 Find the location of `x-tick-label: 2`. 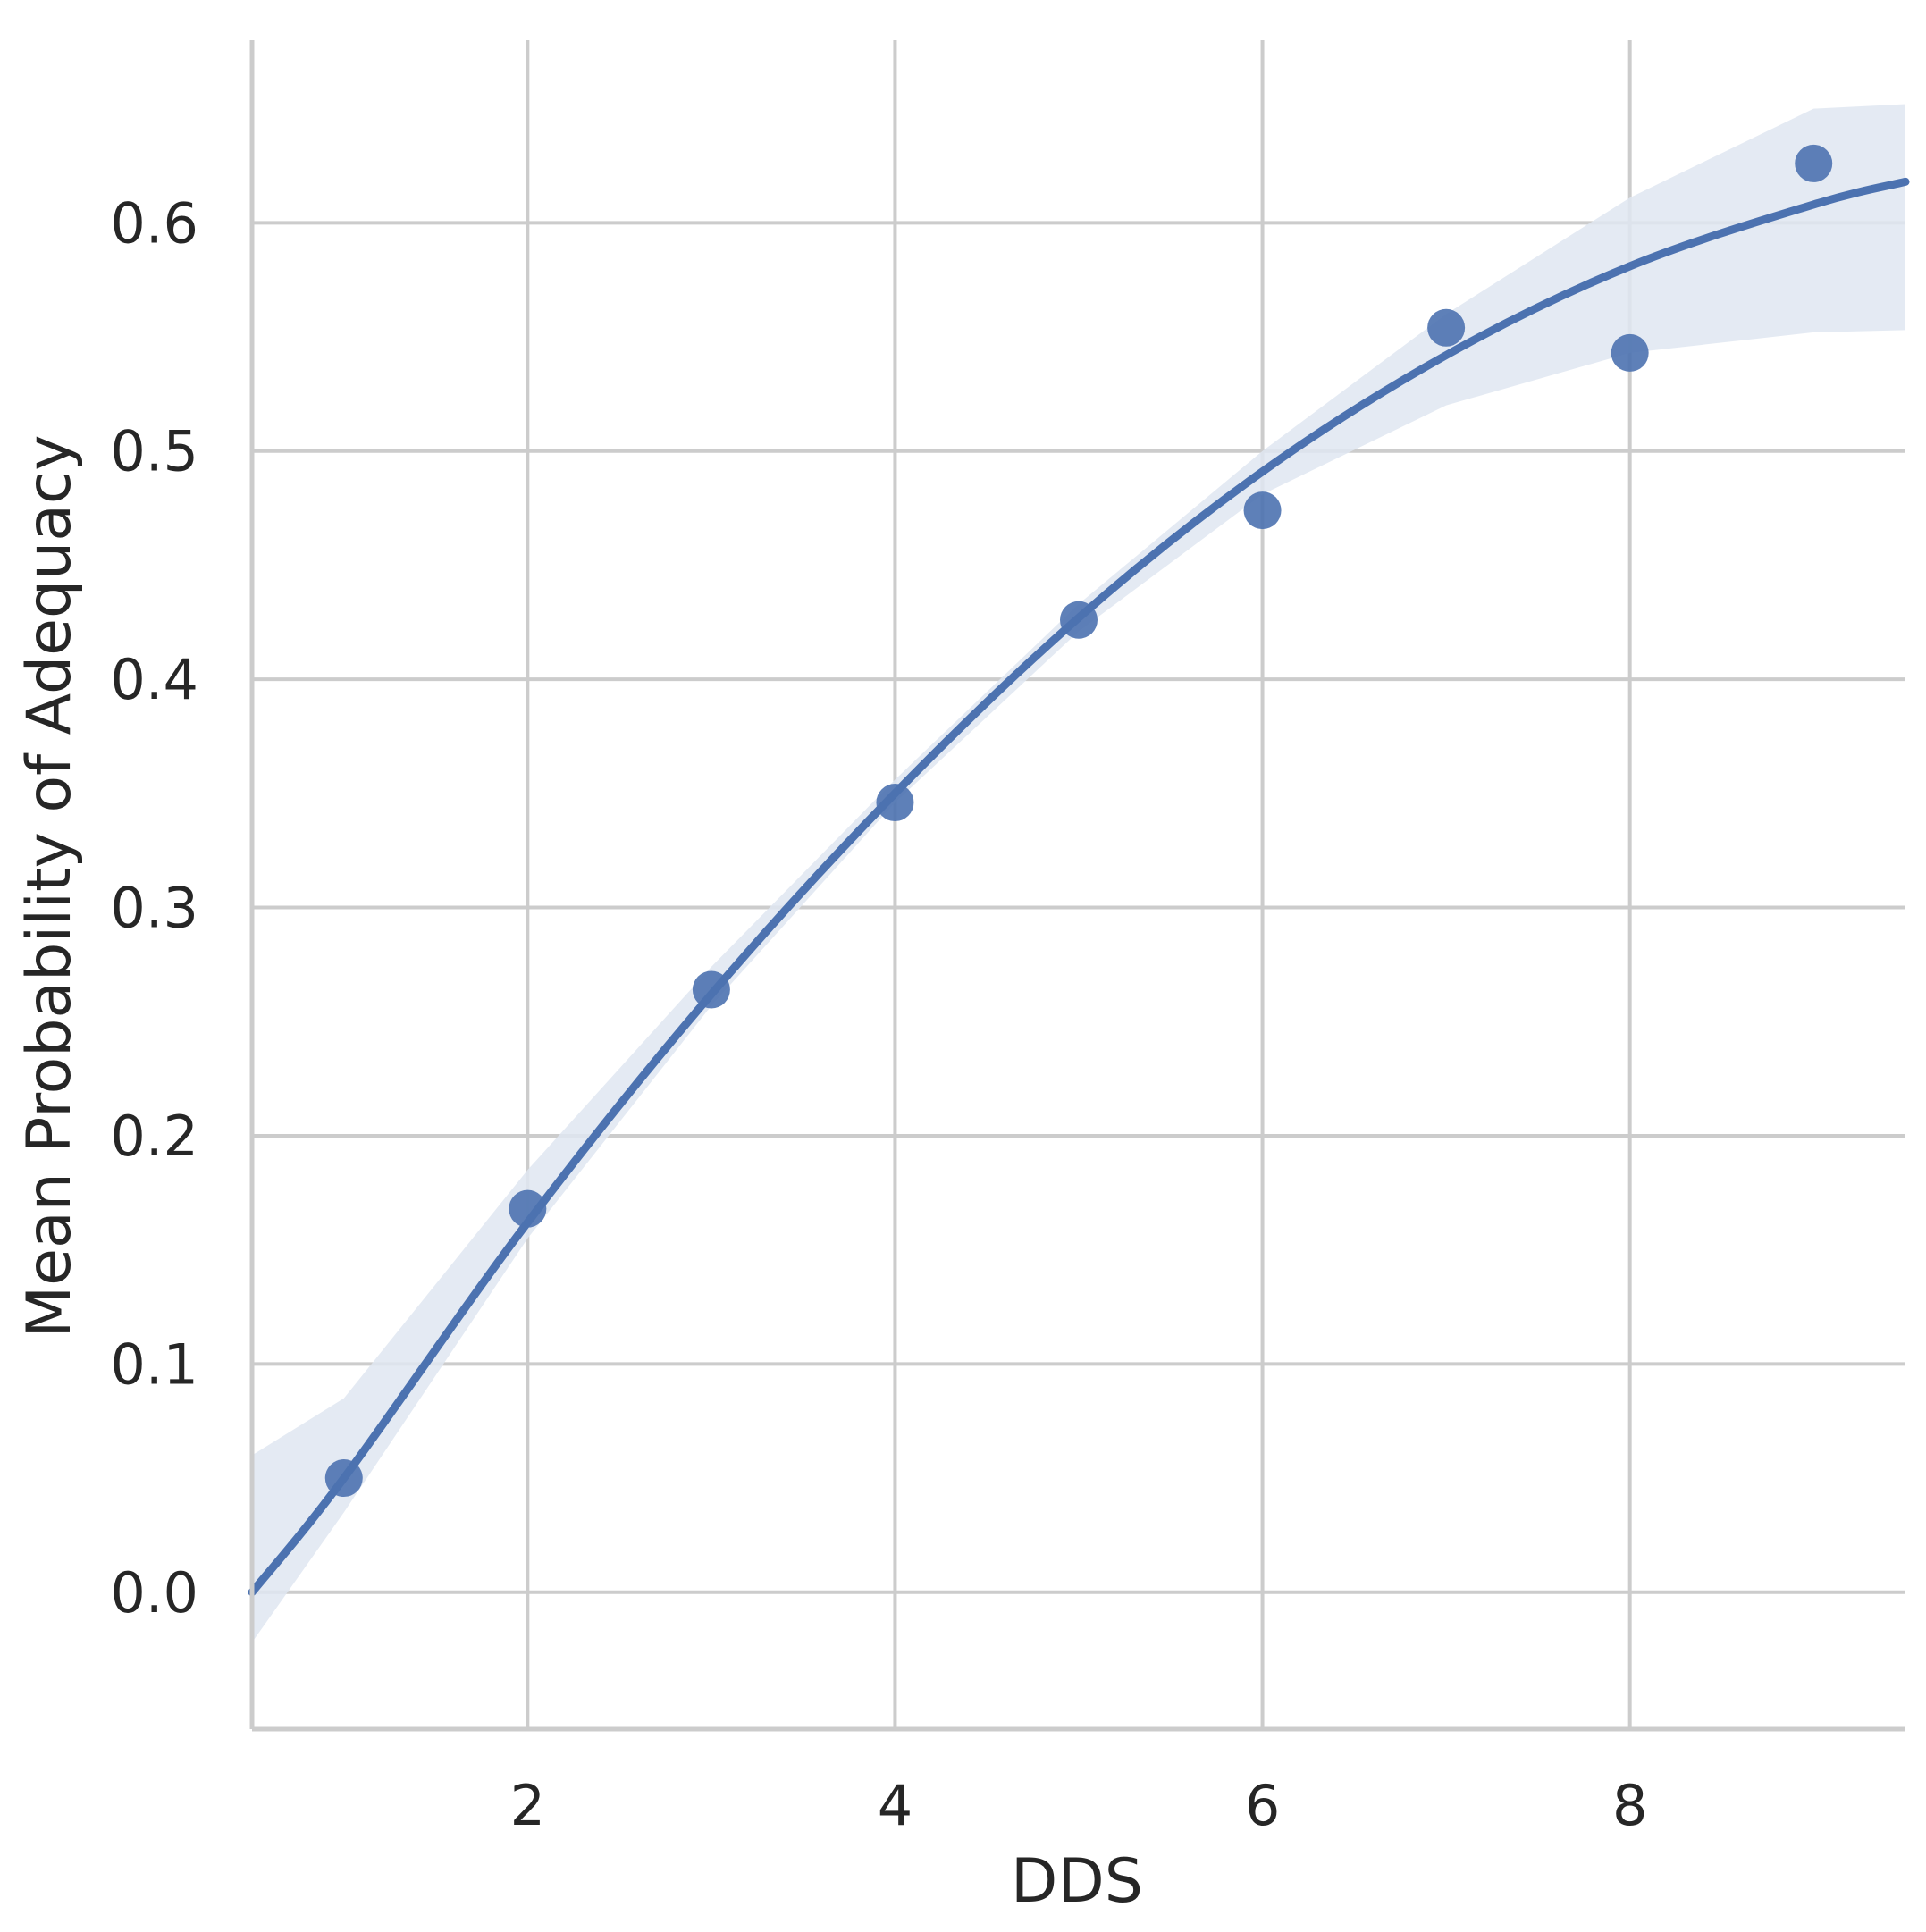

x-tick-label: 2 is located at coordinates (527, 1805).